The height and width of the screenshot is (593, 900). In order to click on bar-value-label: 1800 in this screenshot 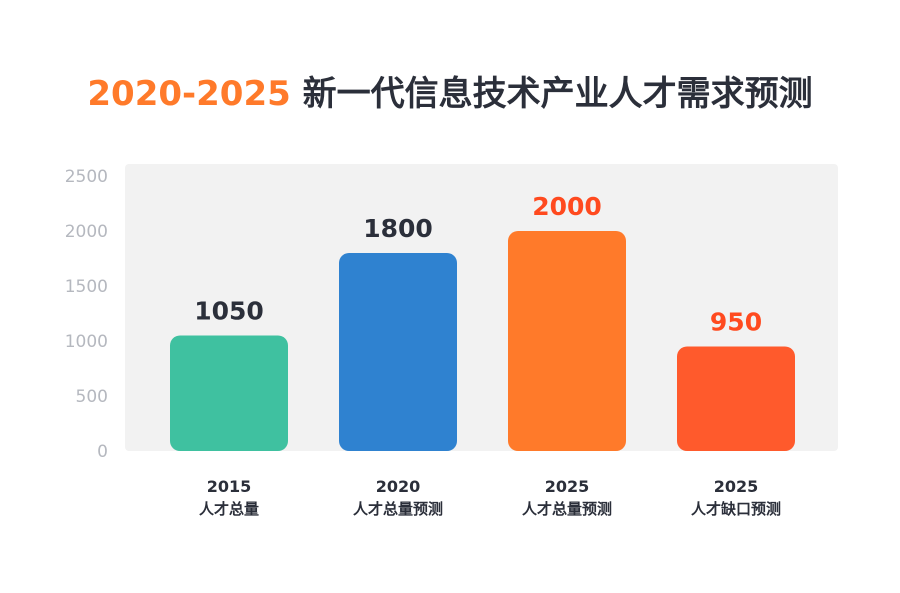, I will do `click(398, 228)`.